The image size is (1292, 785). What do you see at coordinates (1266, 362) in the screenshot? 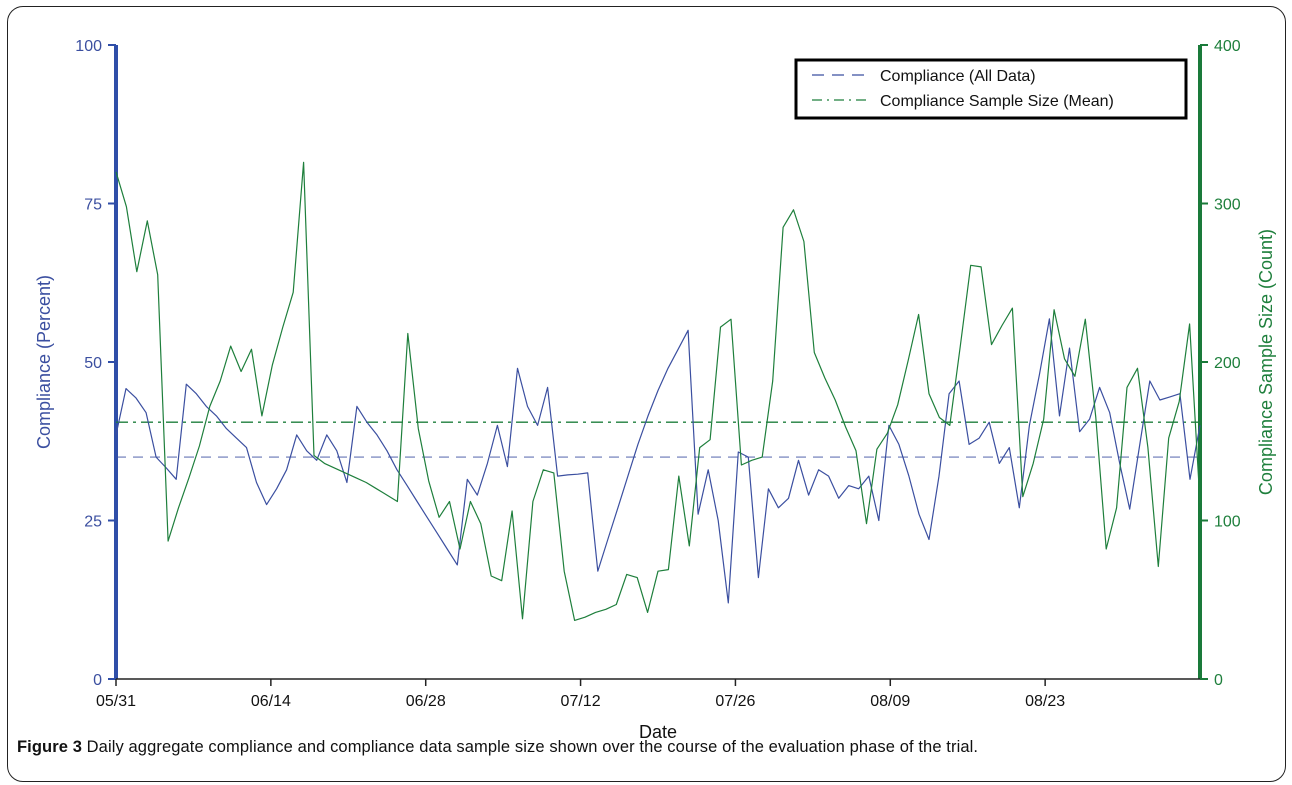
I see `right-axis-title: Compliance Sample Size (Count)` at bounding box center [1266, 362].